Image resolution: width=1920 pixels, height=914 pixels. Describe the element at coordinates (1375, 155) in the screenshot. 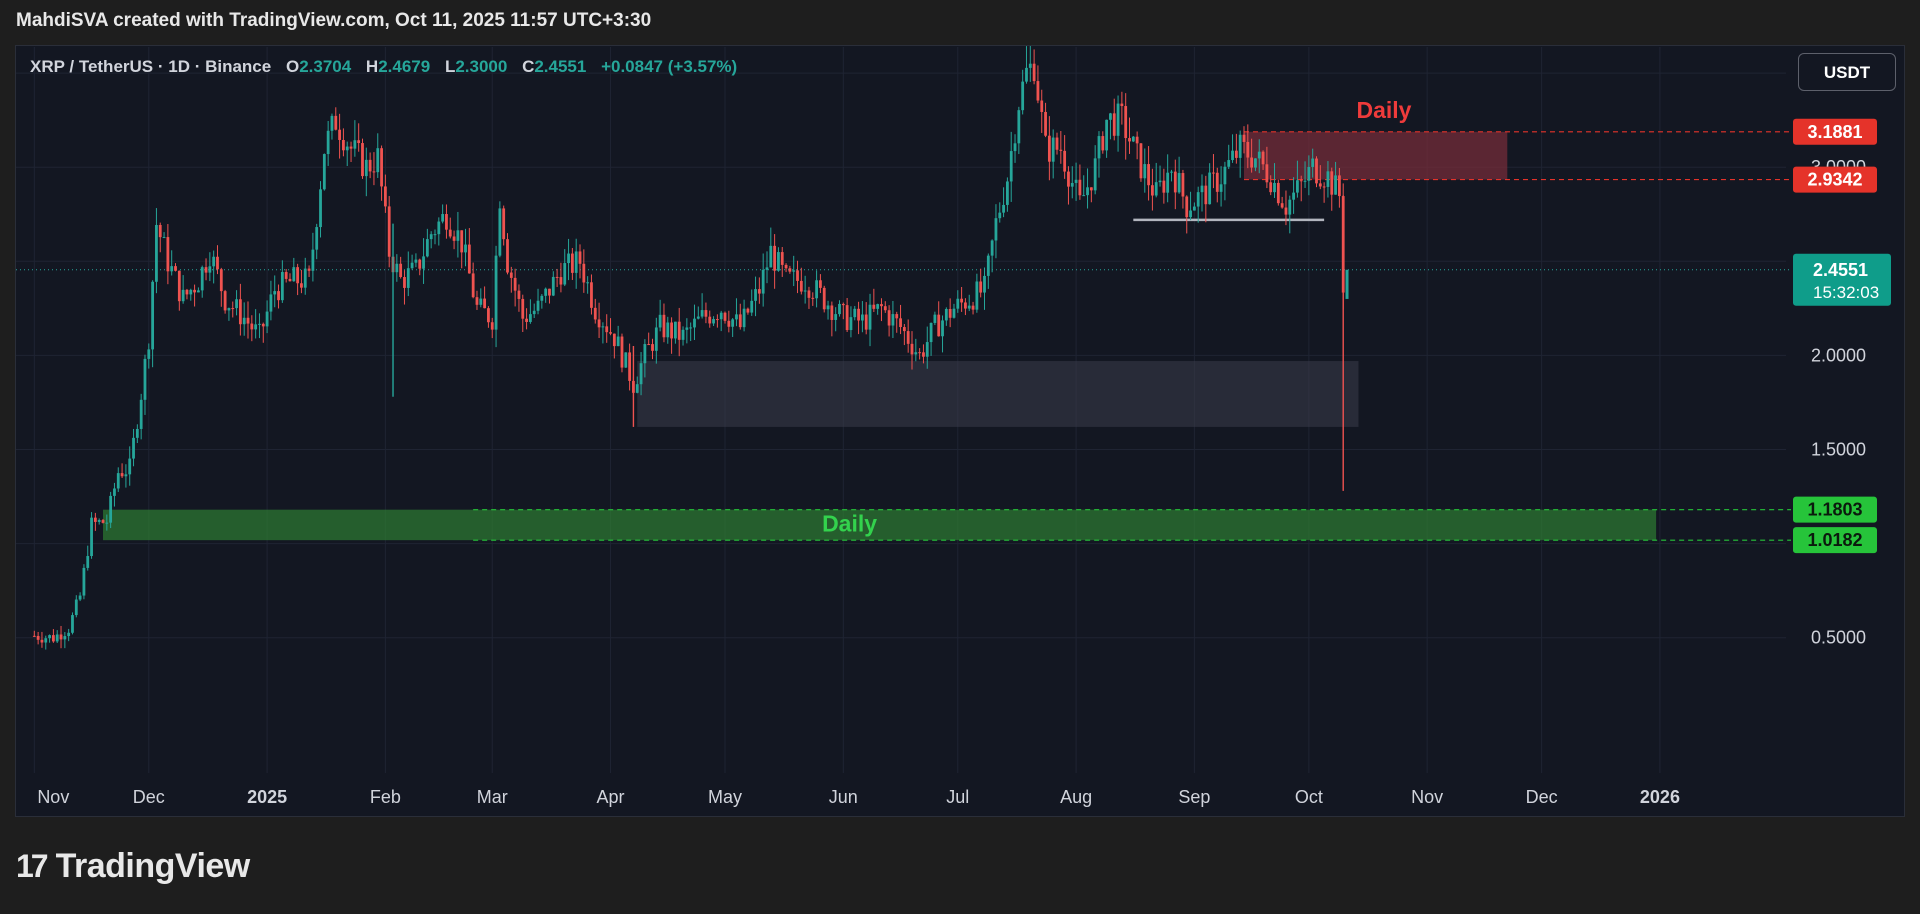

I see `red-zone` at that location.